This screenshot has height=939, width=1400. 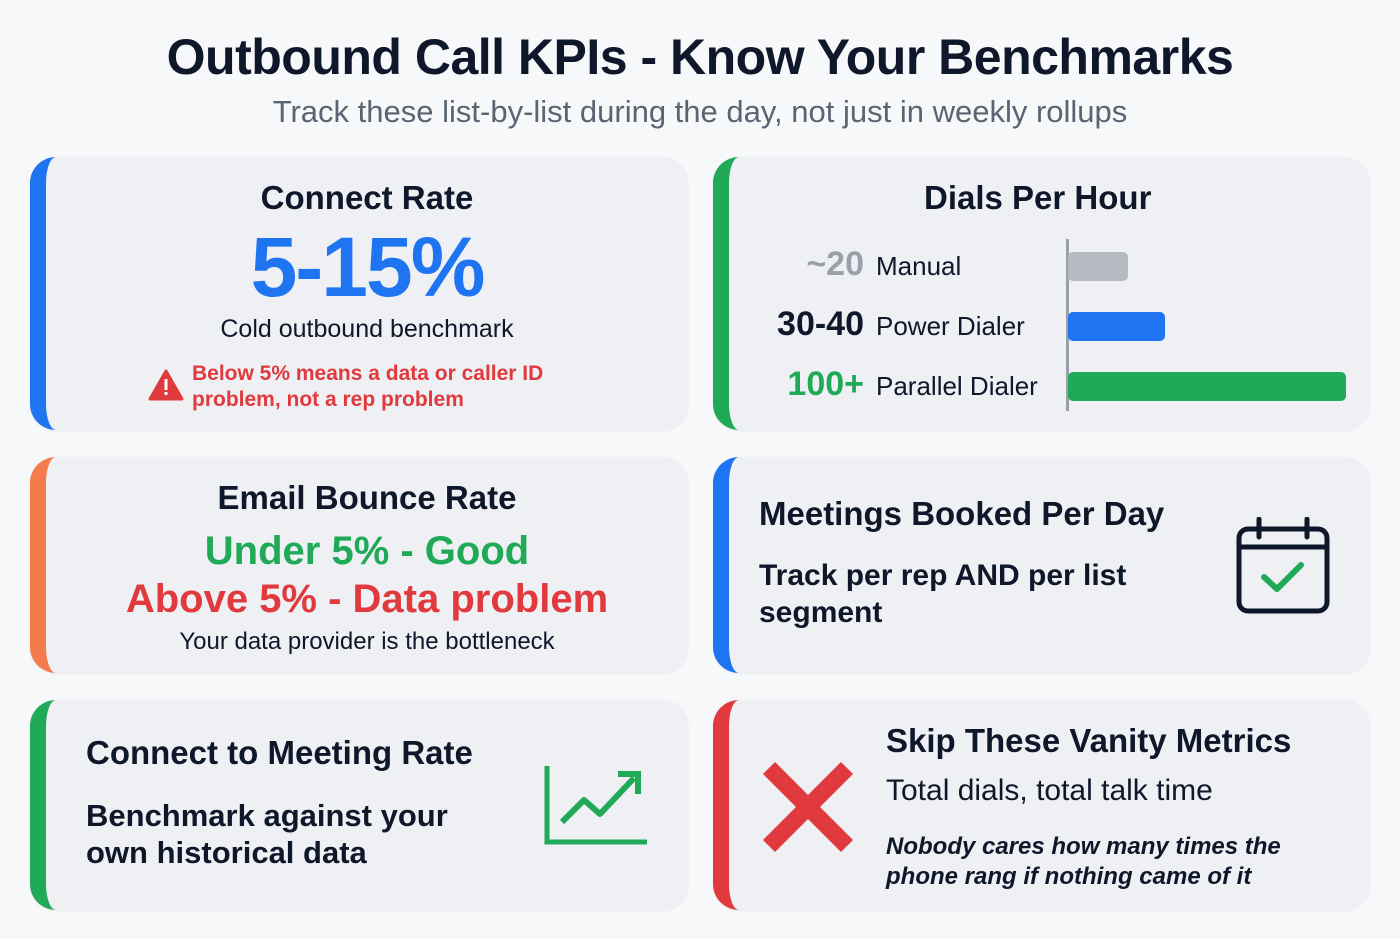 I want to click on chart-axis, so click(x=1067, y=325).